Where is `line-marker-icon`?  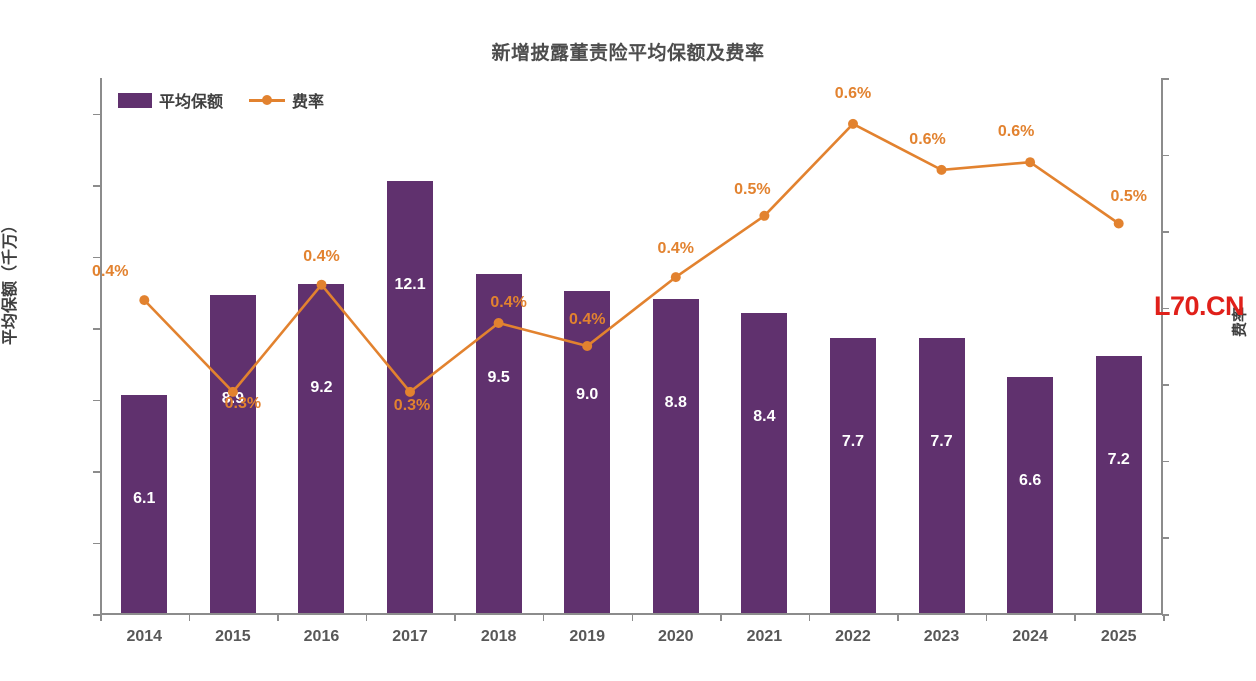
line-marker-icon is located at coordinates (267, 100).